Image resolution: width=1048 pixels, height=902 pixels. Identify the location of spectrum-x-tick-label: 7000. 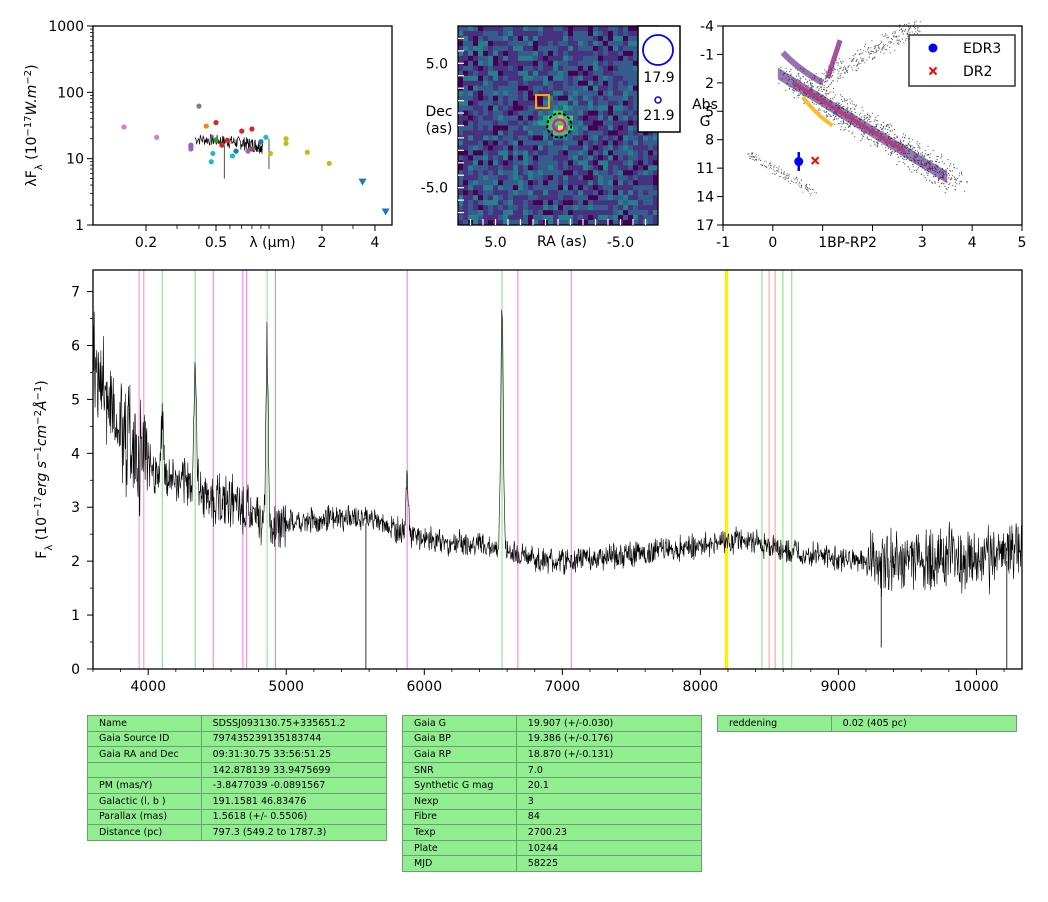
(563, 687).